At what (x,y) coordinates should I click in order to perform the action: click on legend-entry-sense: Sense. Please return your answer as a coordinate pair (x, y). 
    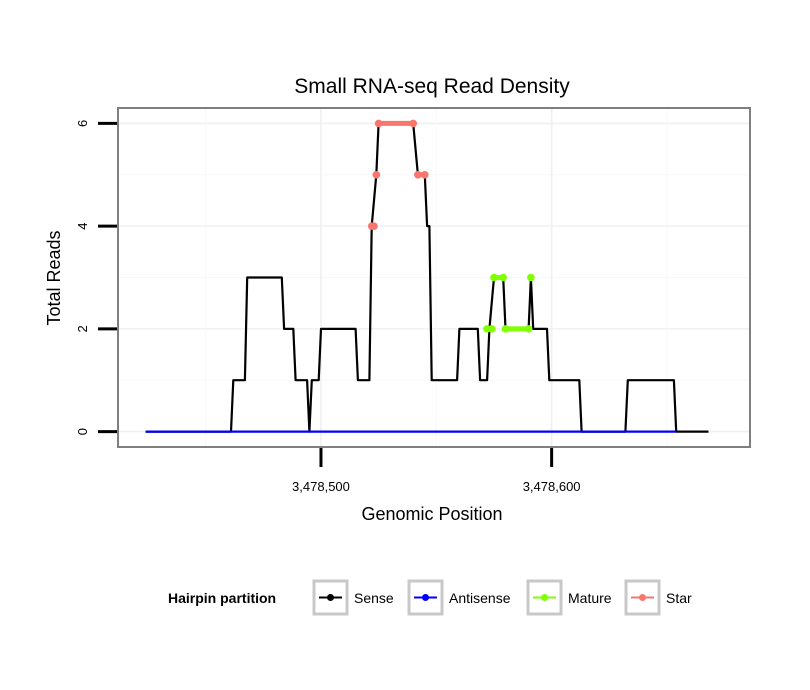
    Looking at the image, I should click on (353, 597).